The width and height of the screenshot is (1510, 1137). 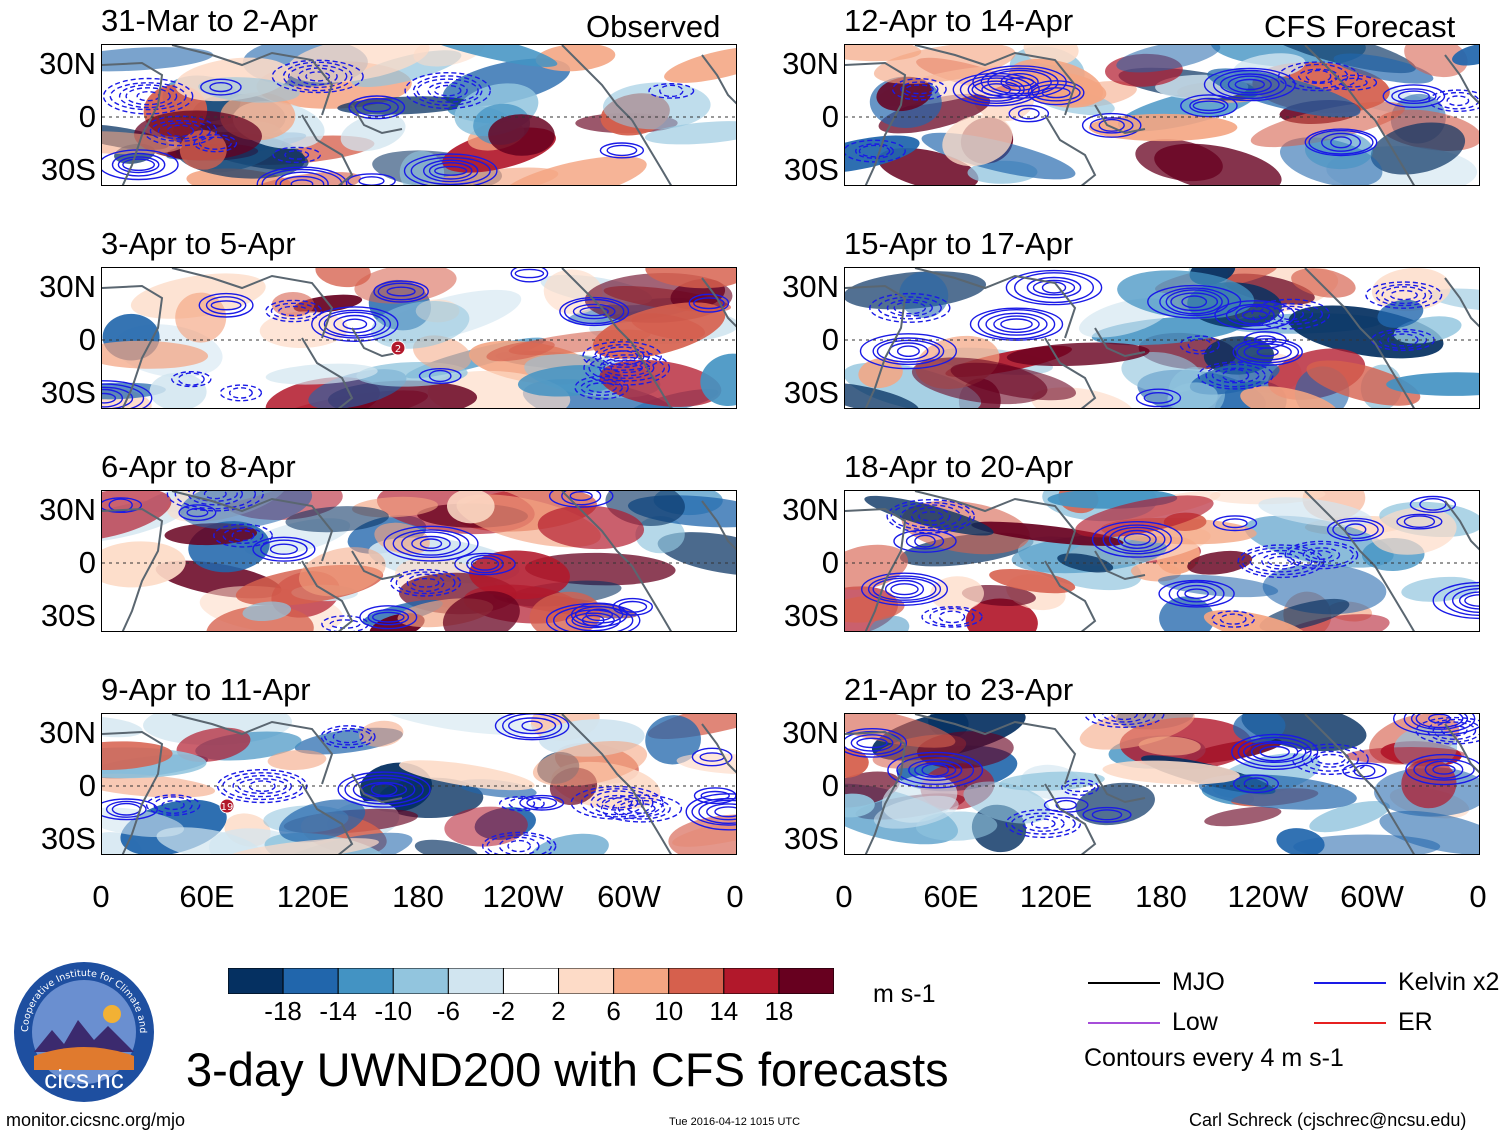 What do you see at coordinates (724, 1011) in the screenshot?
I see `colorbar-tick-label: 14` at bounding box center [724, 1011].